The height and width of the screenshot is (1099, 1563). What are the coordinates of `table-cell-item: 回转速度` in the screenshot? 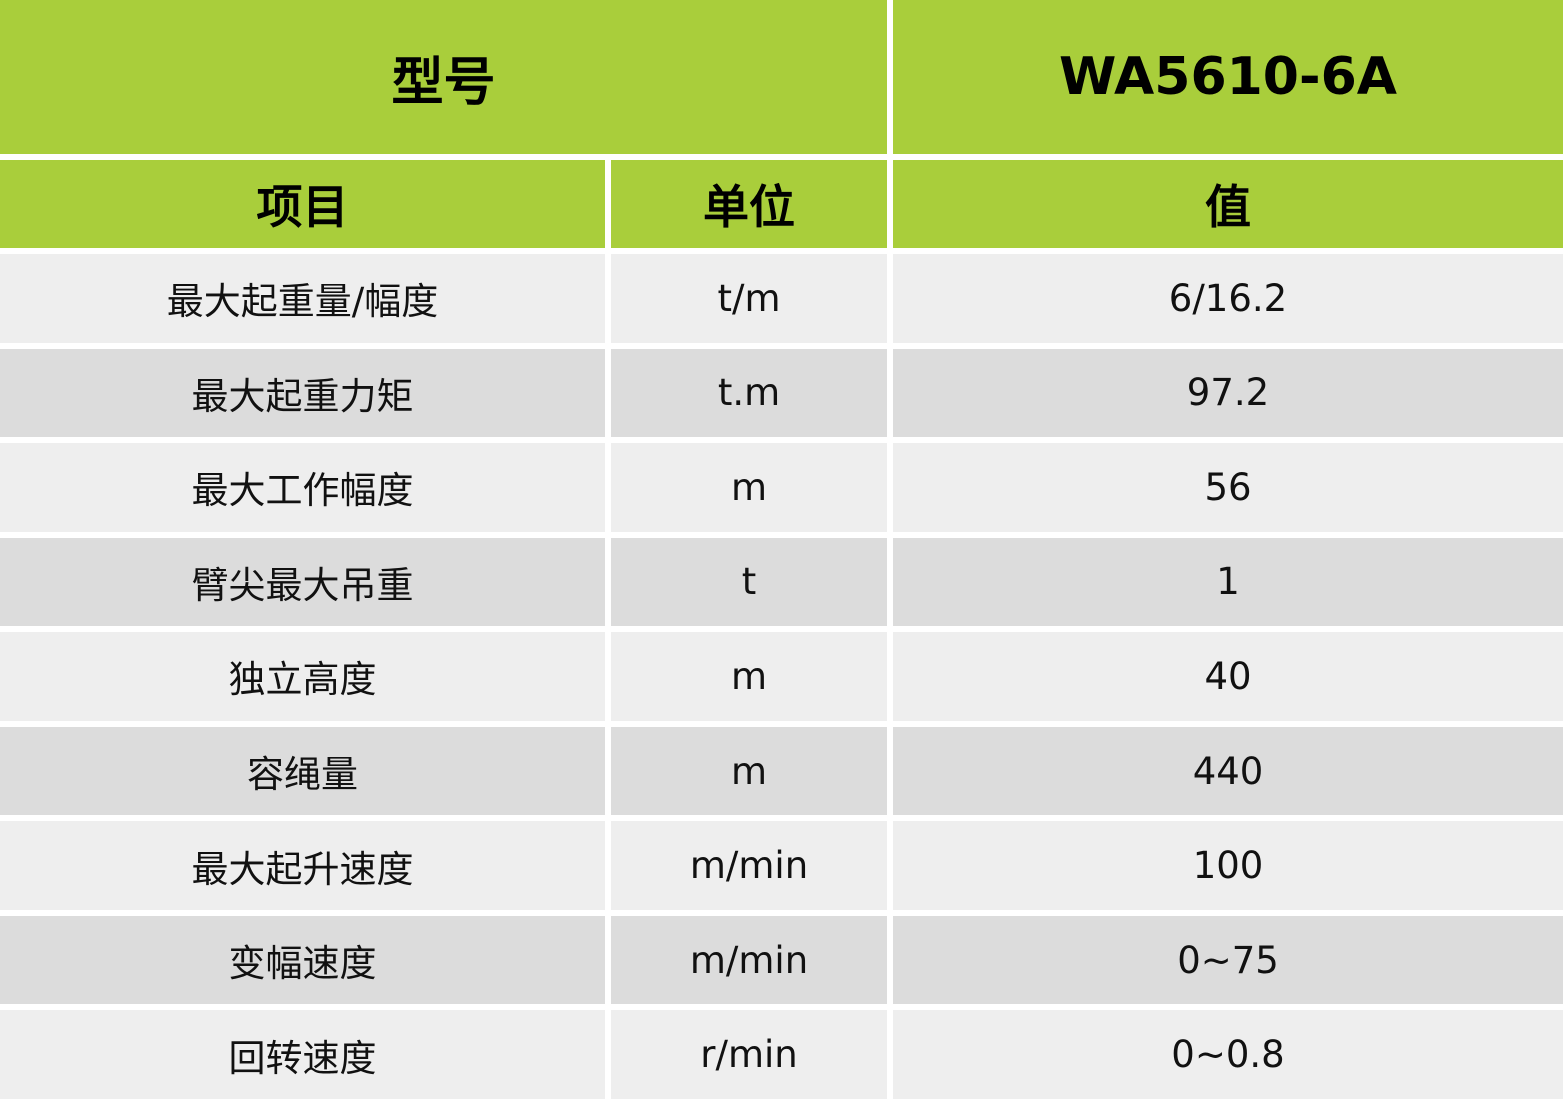 It's located at (302, 1054).